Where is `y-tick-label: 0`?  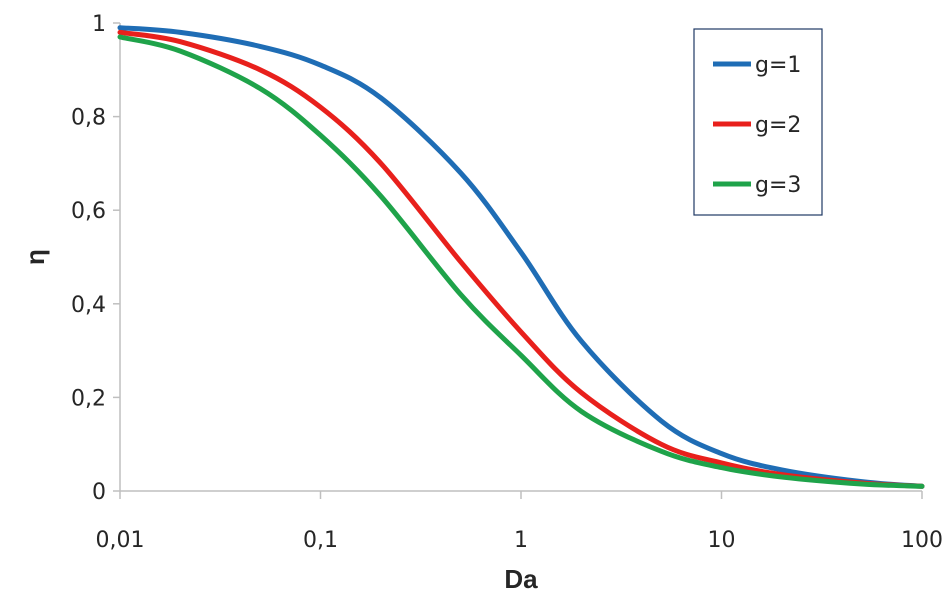 y-tick-label: 0 is located at coordinates (99, 492).